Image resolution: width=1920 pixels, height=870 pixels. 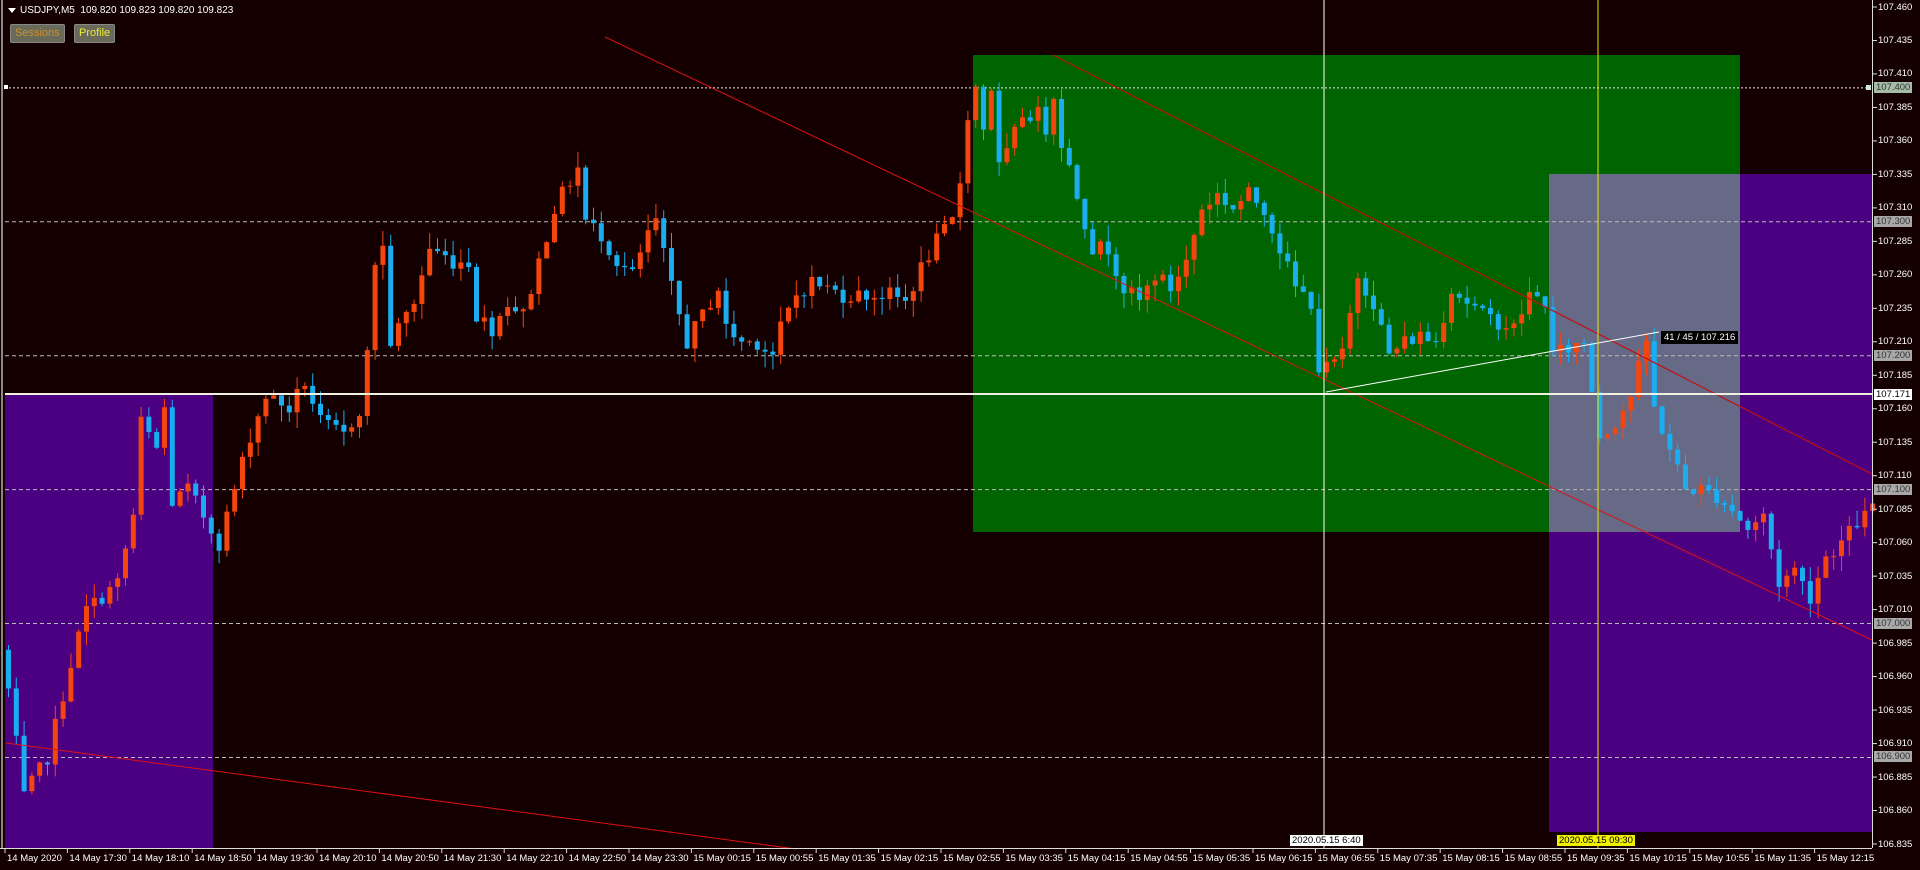 What do you see at coordinates (1346, 858) in the screenshot?
I see `time-tick-label: 15 May 06:55` at bounding box center [1346, 858].